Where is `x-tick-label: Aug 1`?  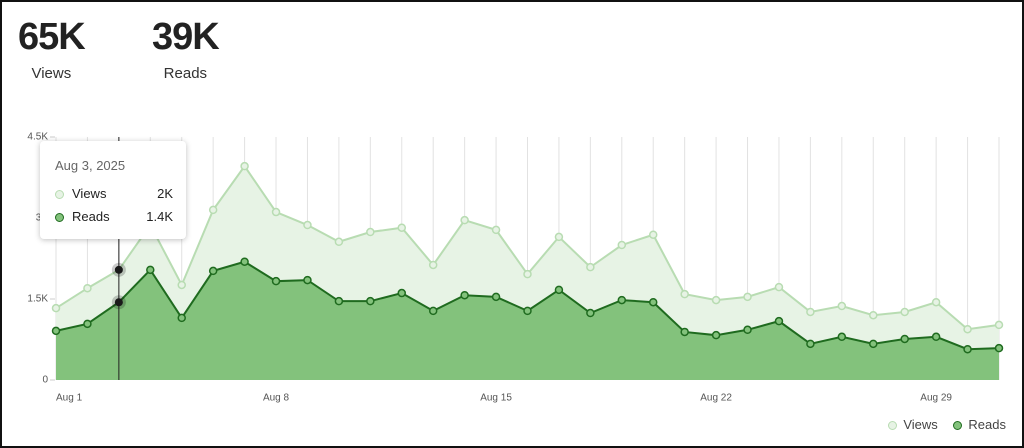
x-tick-label: Aug 1 is located at coordinates (69, 398).